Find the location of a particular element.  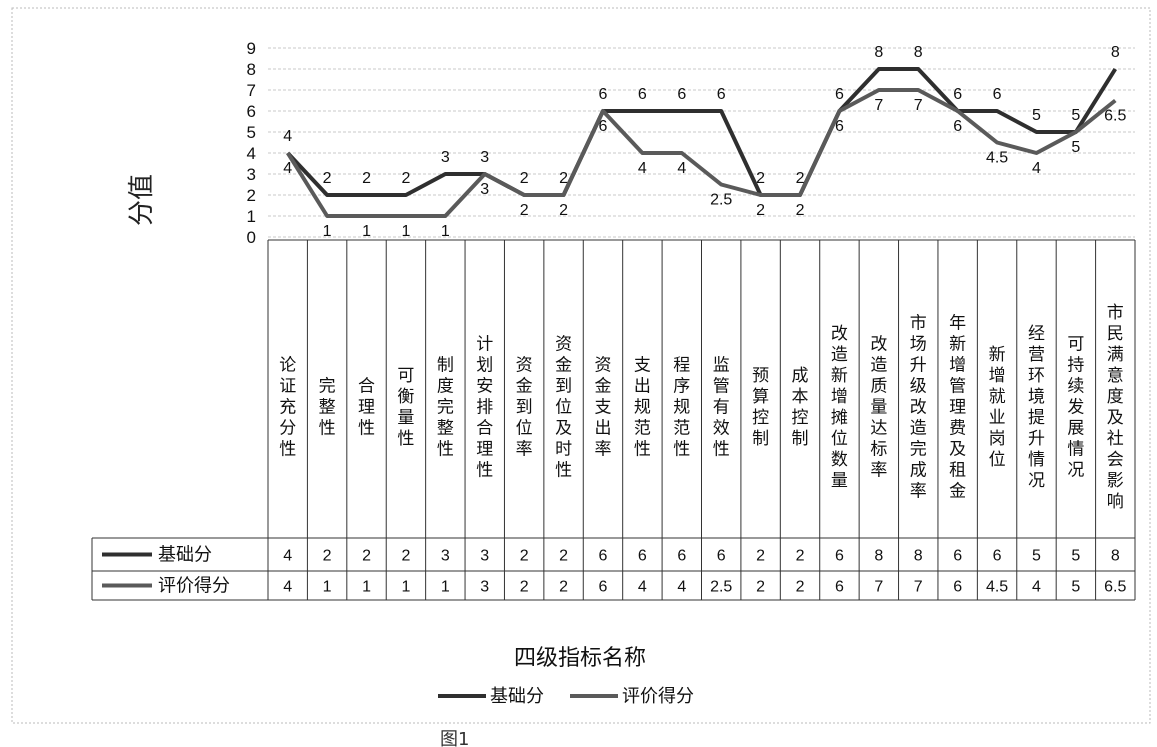

category-char: 预 is located at coordinates (760, 376).